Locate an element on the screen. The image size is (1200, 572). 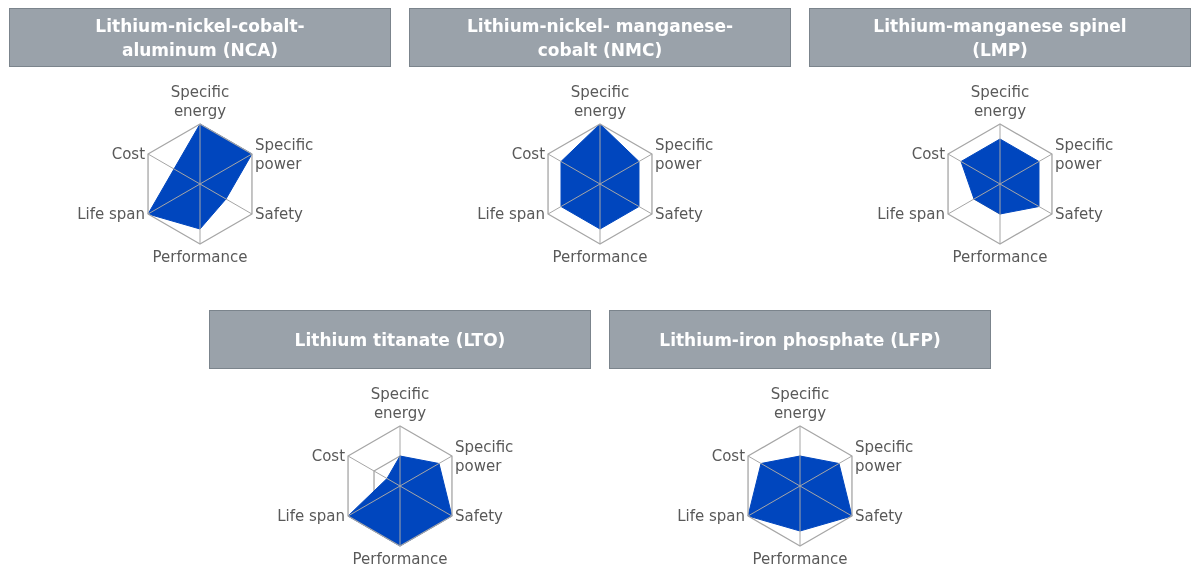
chart-title: Lithium-iron phosphate (LFP) is located at coordinates (800, 340).